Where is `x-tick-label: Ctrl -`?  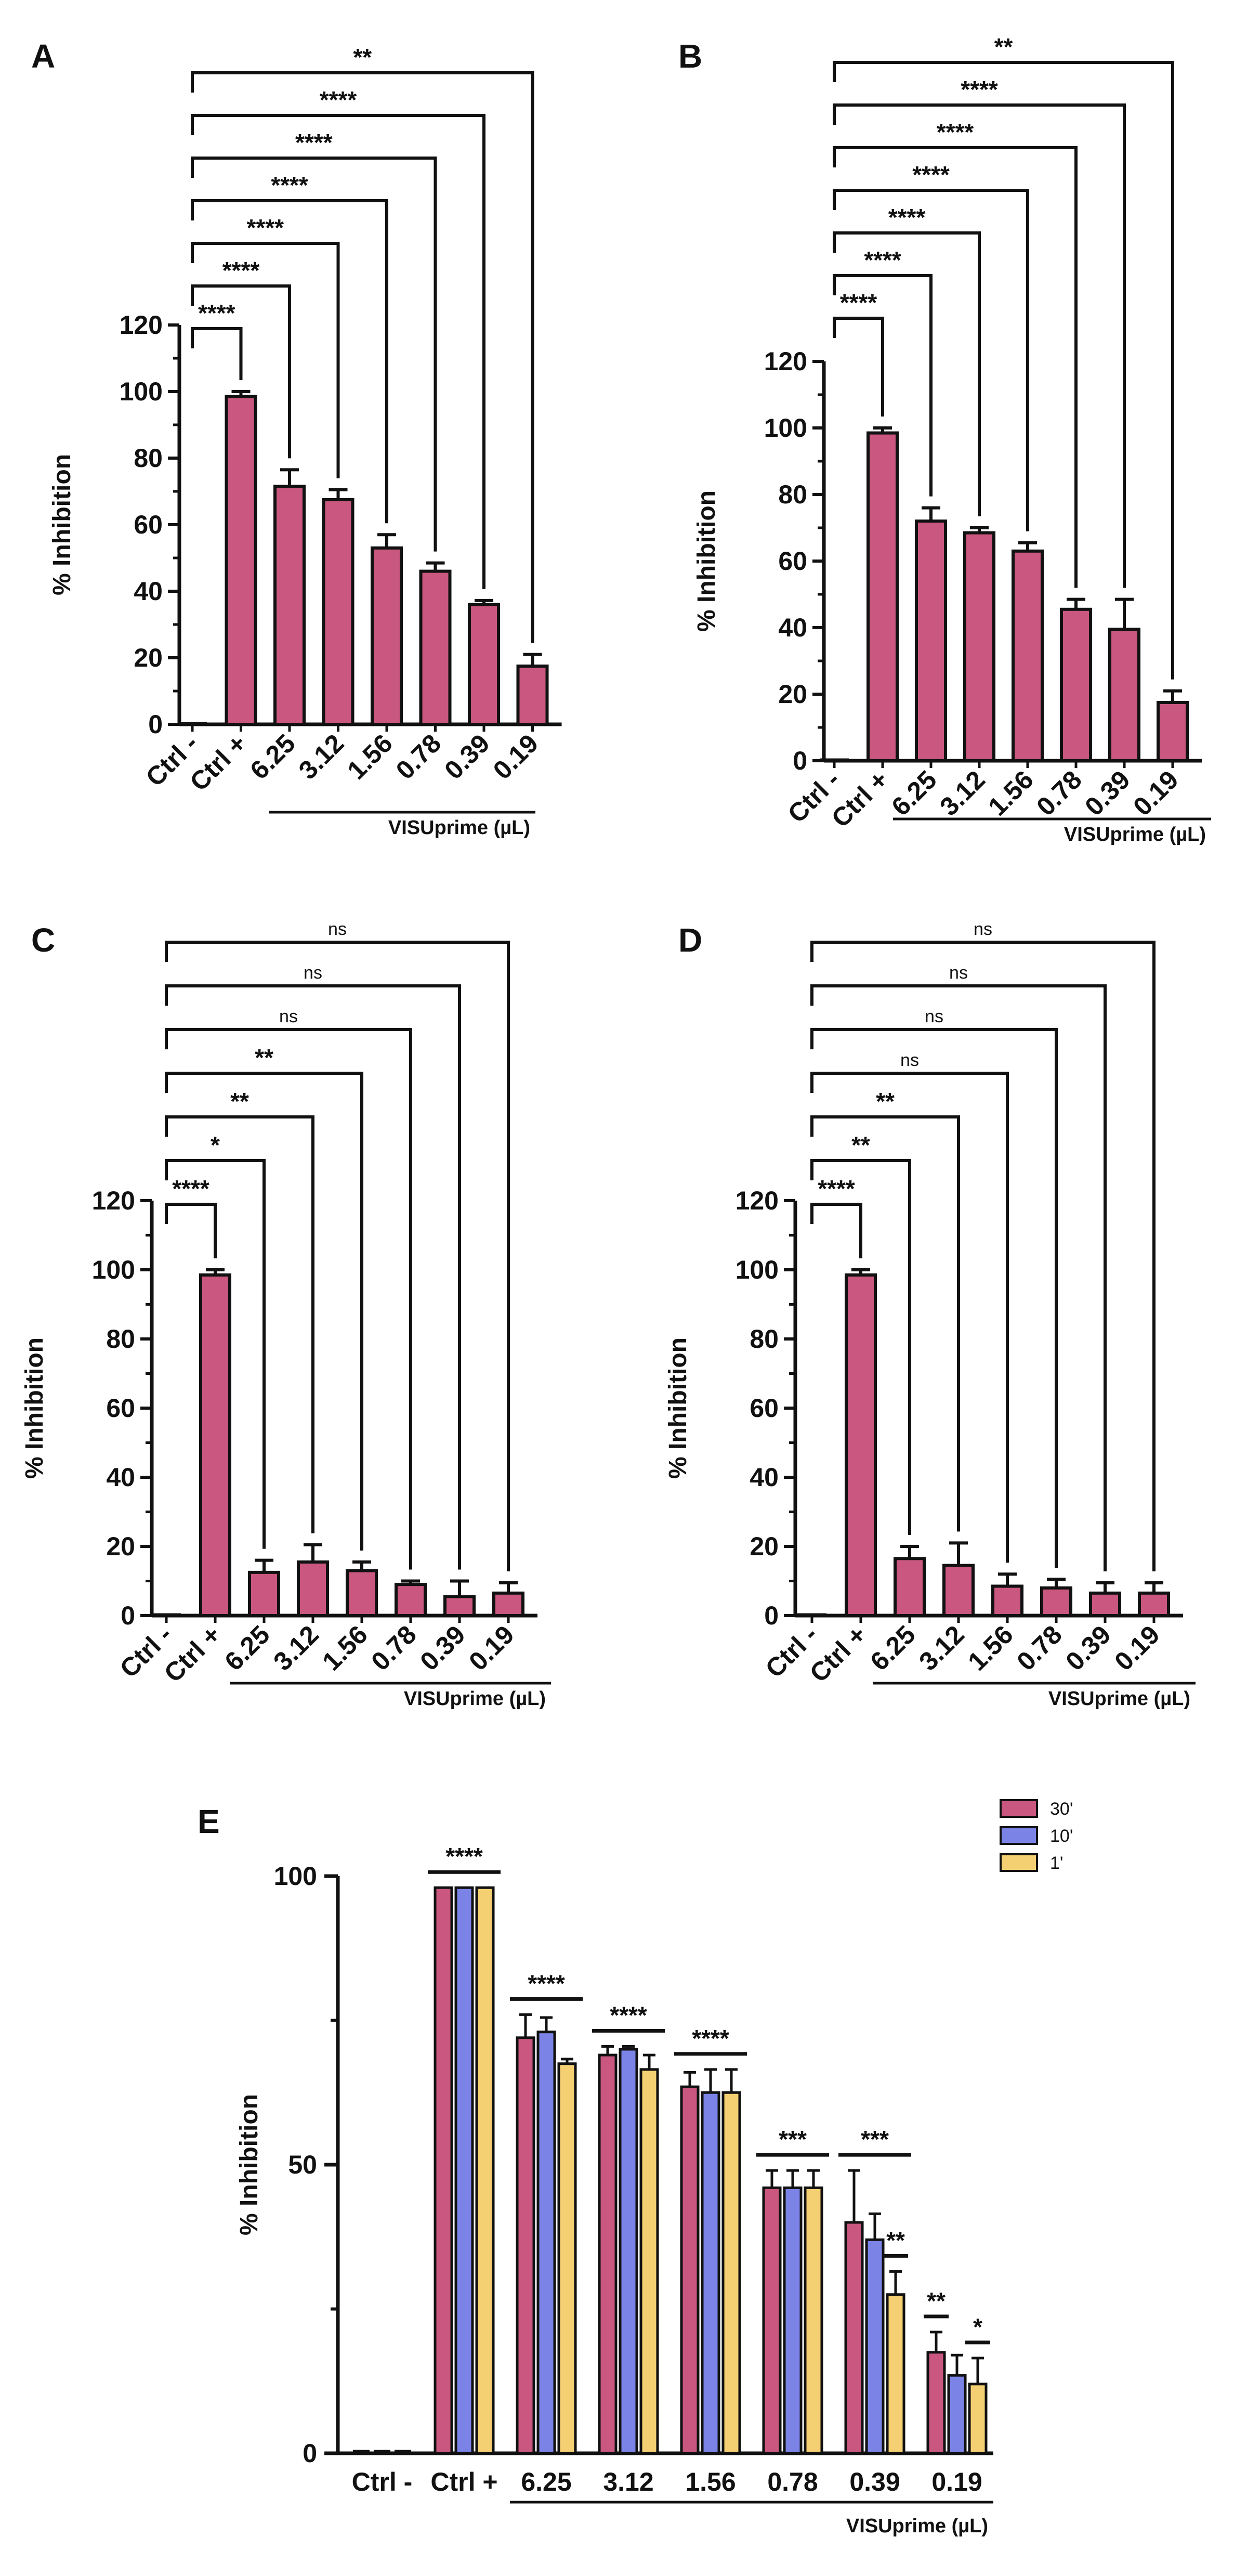
x-tick-label: Ctrl - is located at coordinates (382, 2481).